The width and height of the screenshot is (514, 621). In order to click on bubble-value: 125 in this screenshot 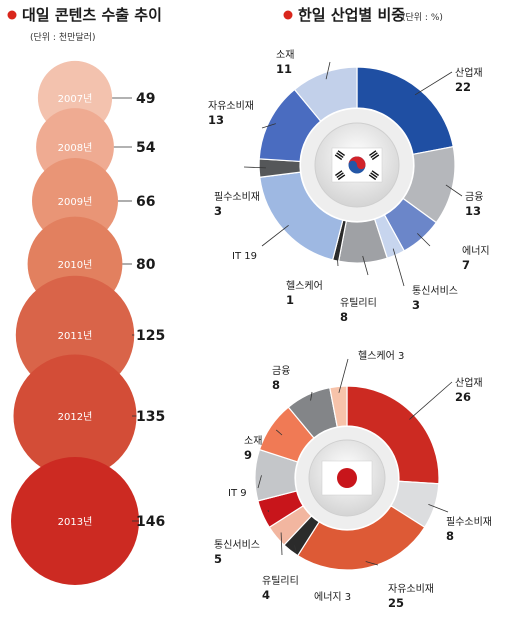, I will do `click(150, 336)`.